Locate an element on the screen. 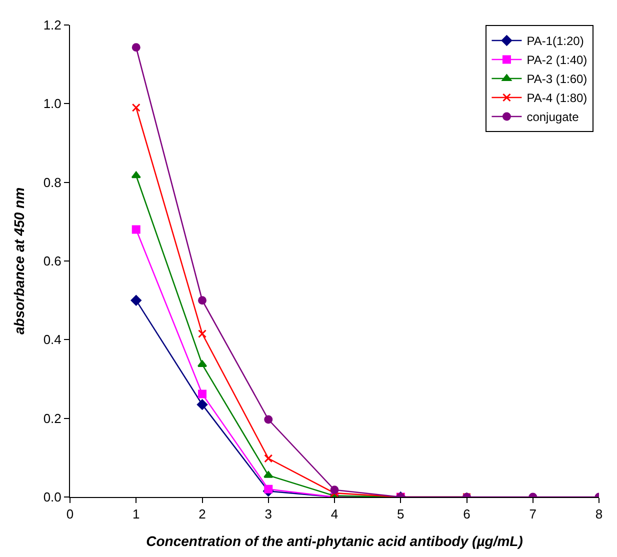 This screenshot has width=617, height=557. legend-label: PA-3 (1:60) is located at coordinates (557, 79).